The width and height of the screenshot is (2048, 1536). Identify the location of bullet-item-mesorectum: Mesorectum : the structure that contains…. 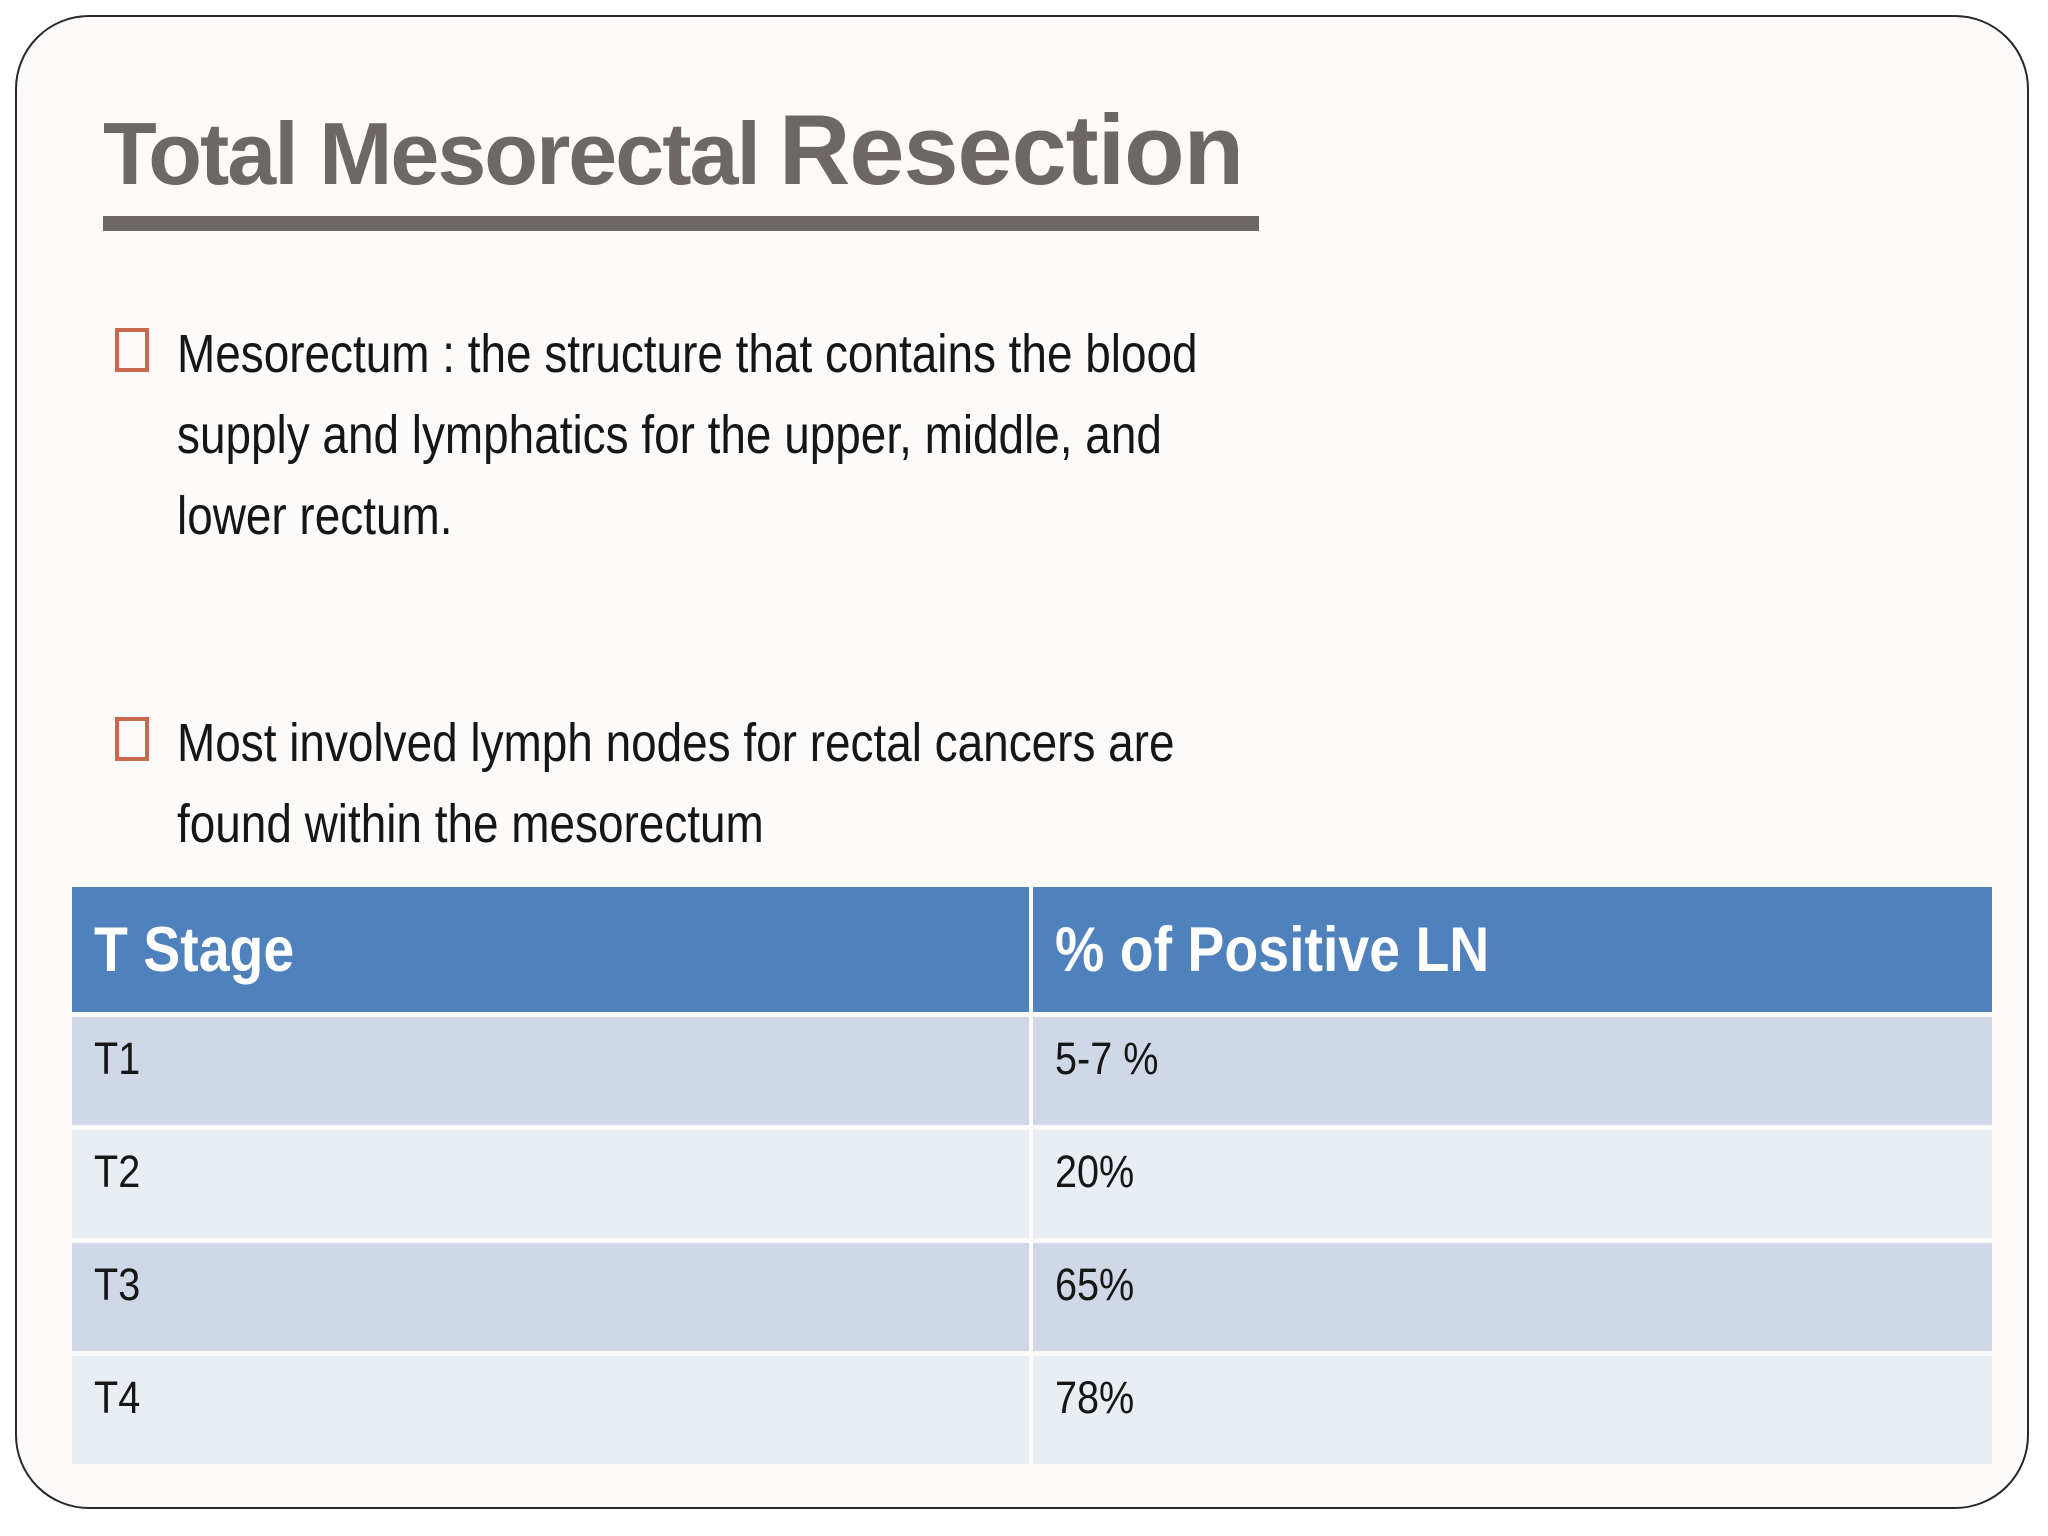
(956, 435).